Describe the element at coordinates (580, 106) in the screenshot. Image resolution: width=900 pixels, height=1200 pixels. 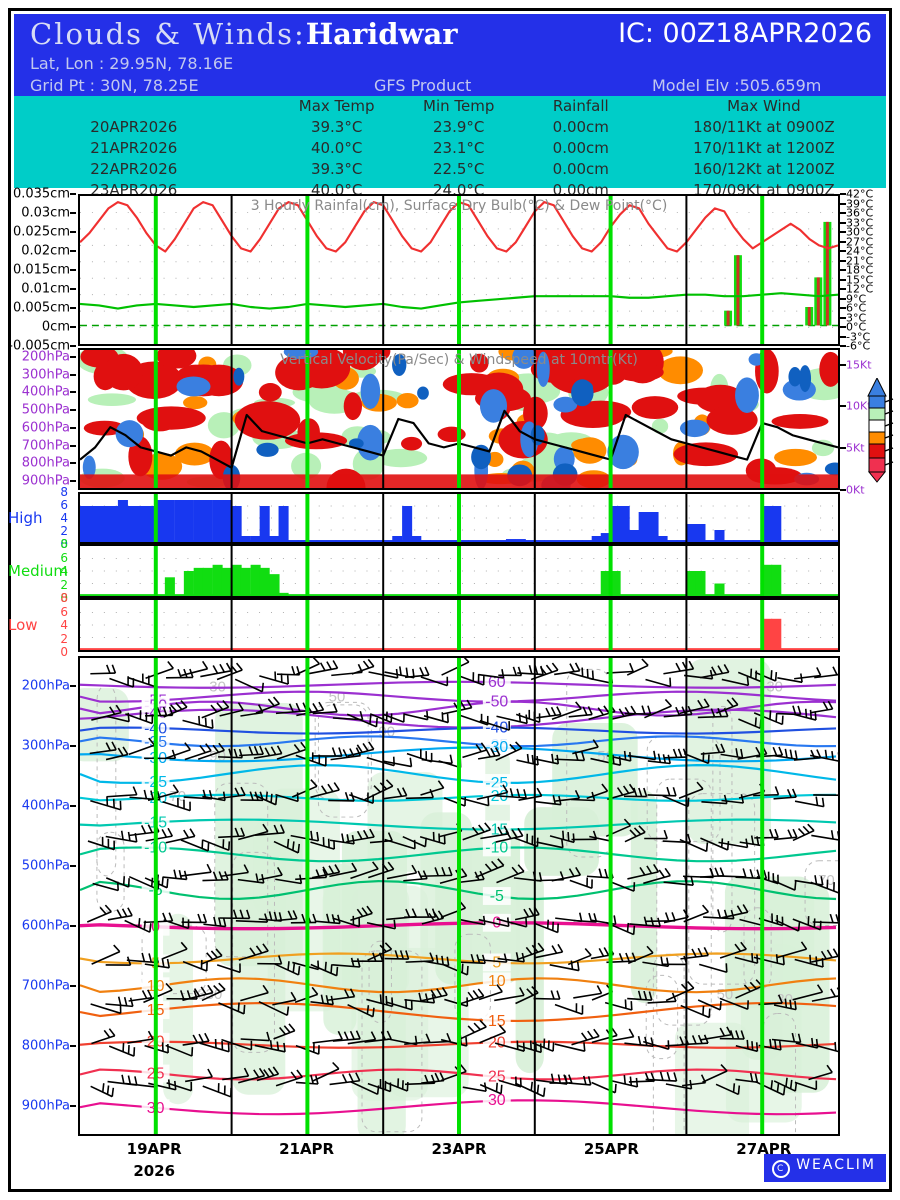
I see `col-rainfall: Rainfall` at that location.